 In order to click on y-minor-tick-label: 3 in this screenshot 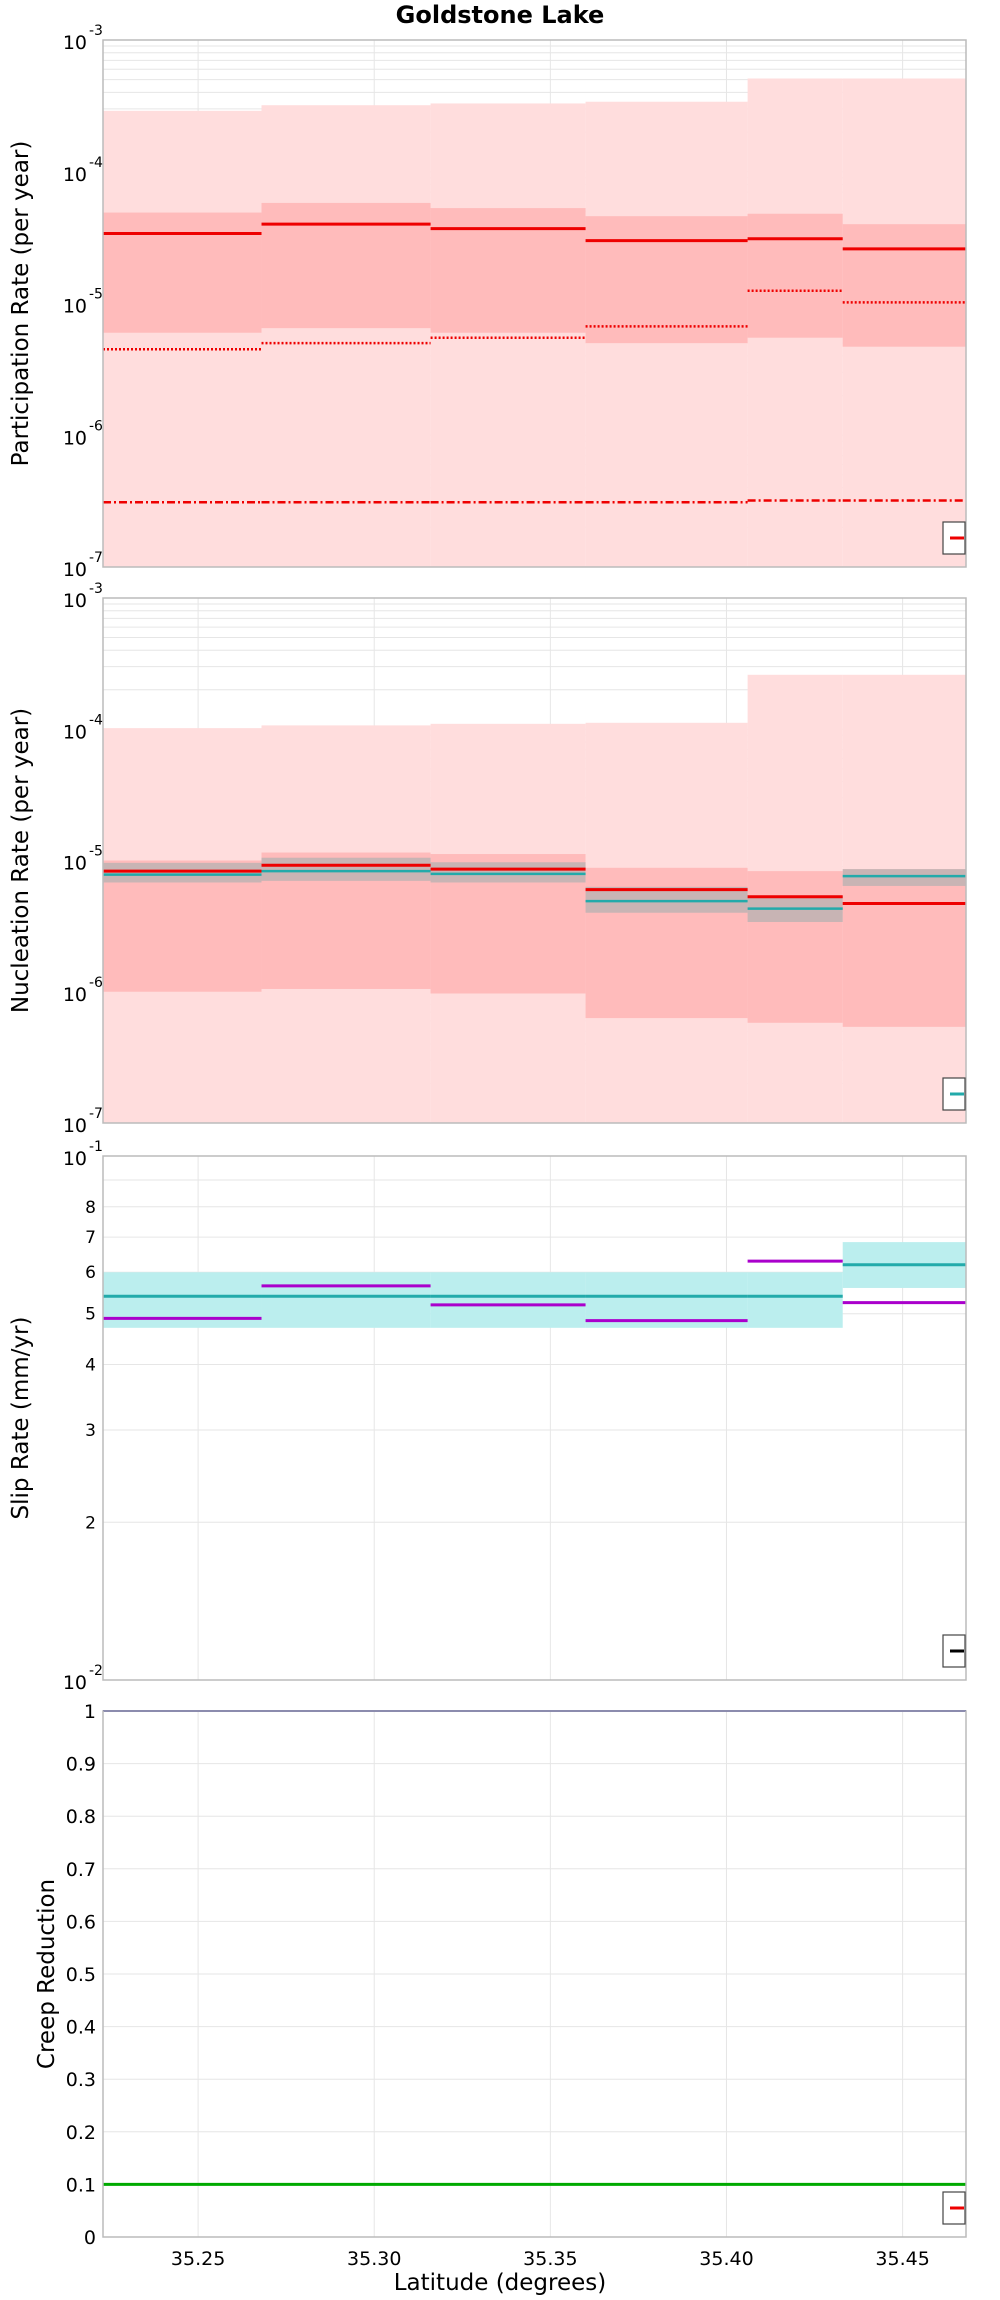, I will do `click(90, 1431)`.